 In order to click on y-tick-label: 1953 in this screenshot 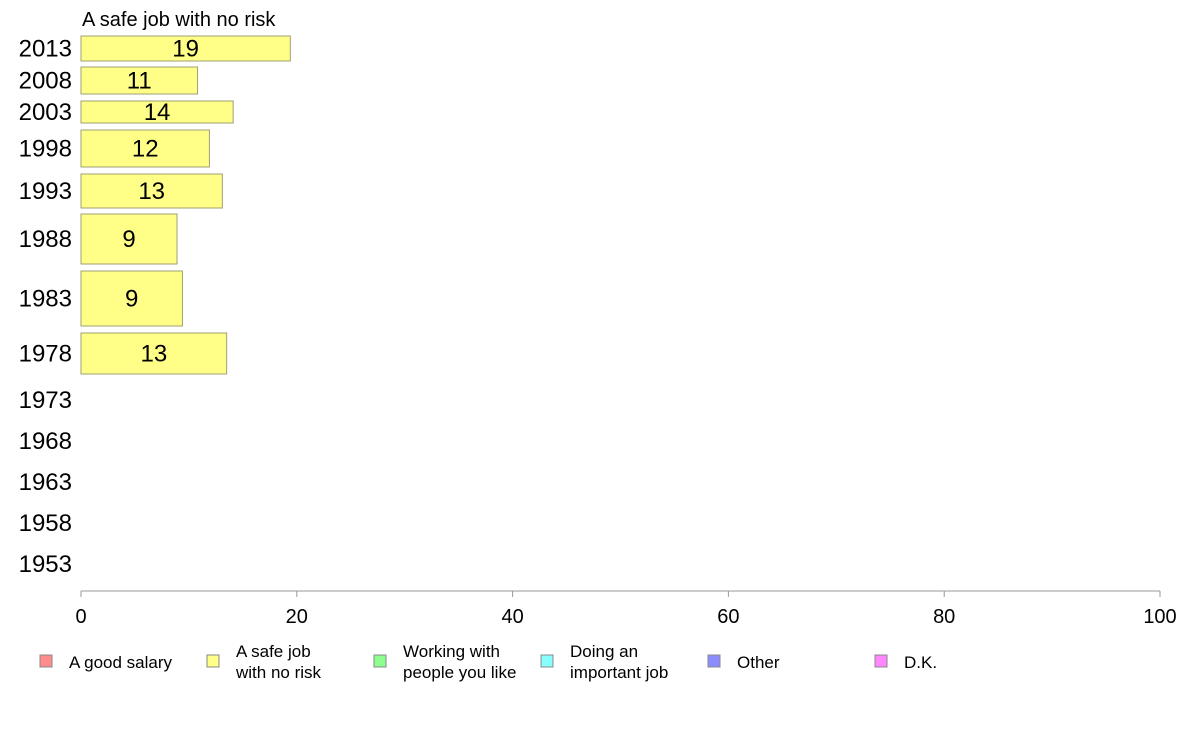, I will do `click(45, 564)`.